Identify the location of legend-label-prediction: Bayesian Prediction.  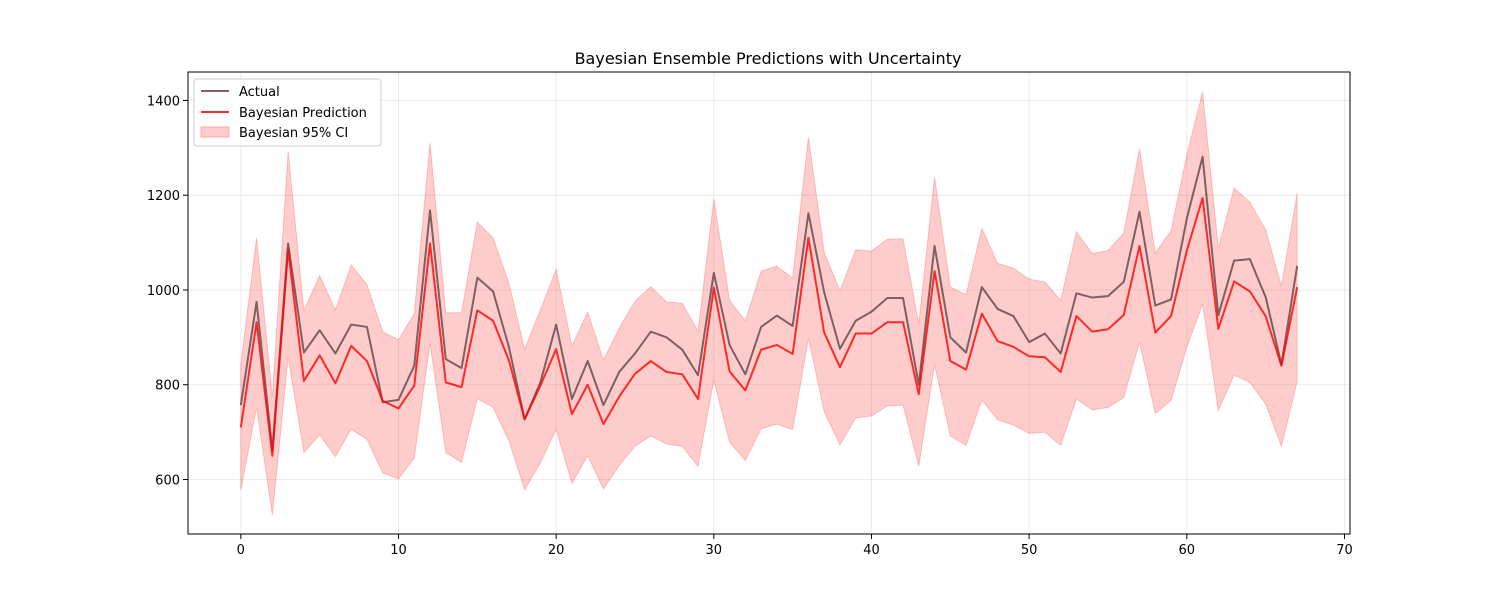
(303, 113).